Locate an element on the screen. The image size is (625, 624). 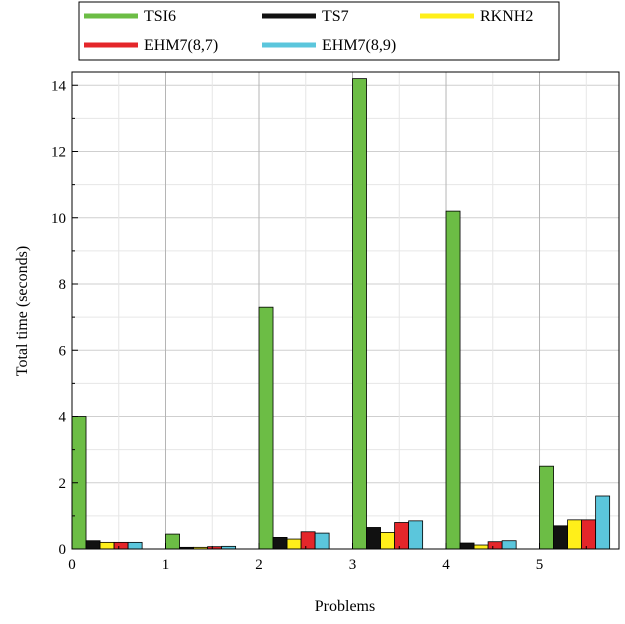
x-tick-label: 4 is located at coordinates (446, 565).